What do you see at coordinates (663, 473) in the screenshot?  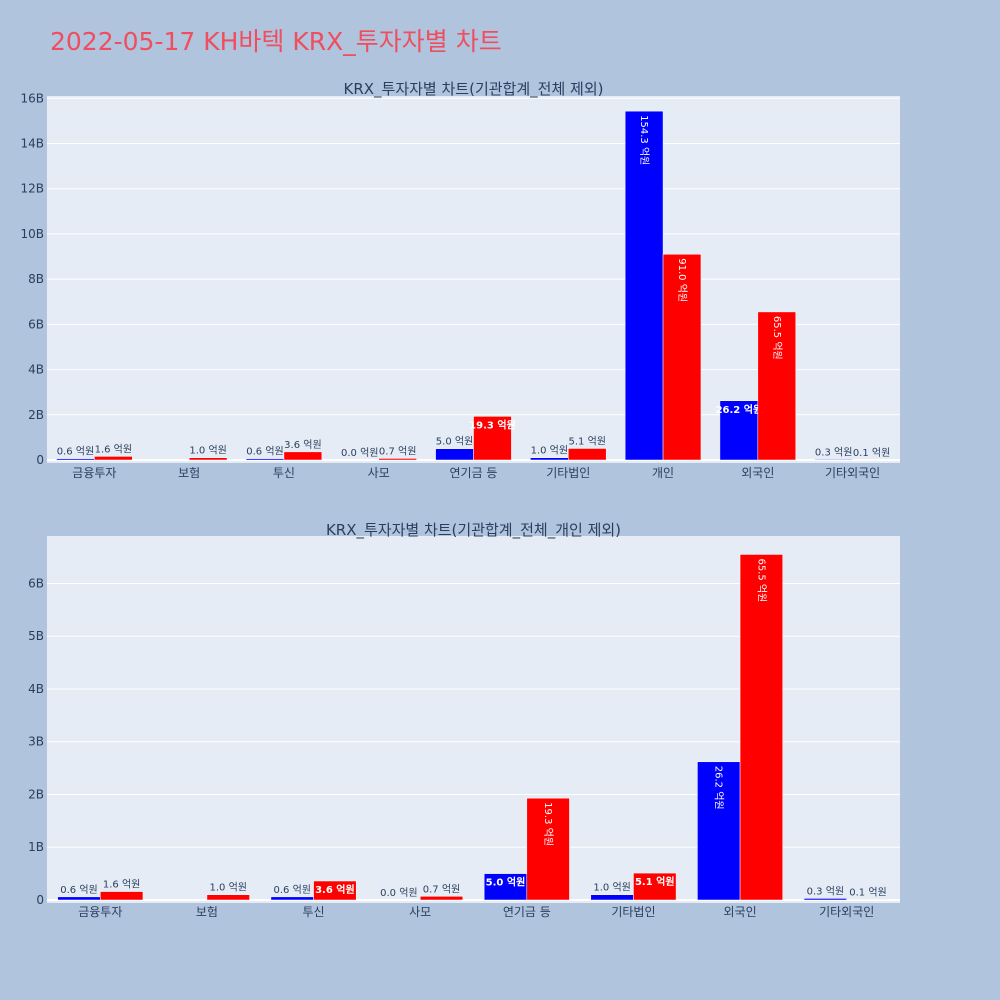 I see `x-tick-label: 개인` at bounding box center [663, 473].